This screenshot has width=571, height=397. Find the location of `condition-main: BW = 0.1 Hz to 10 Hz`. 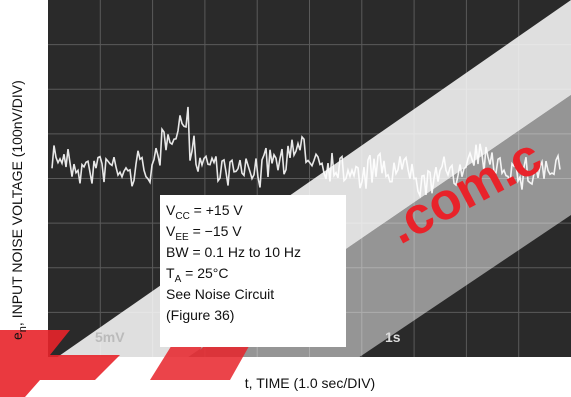

condition-main: BW = 0.1 Hz to 10 Hz is located at coordinates (233, 252).